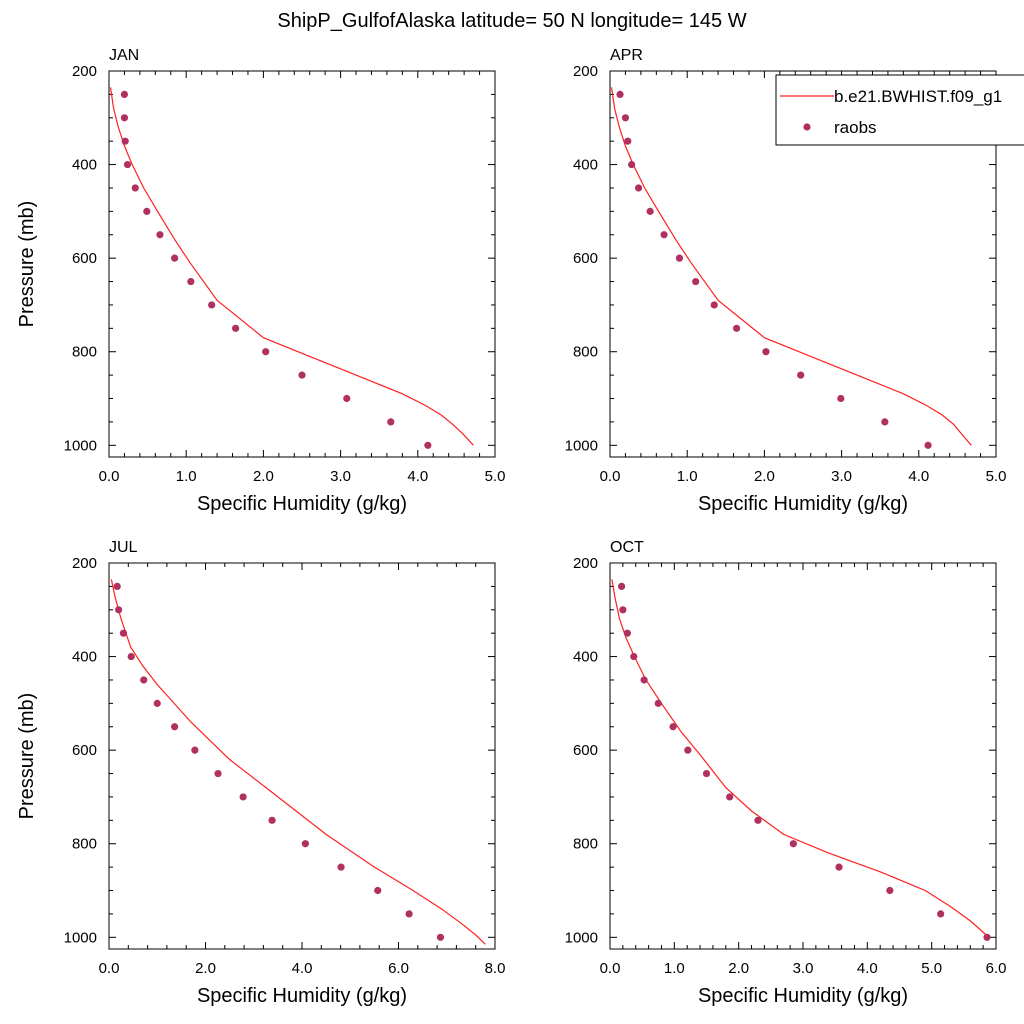 This screenshot has height=1024, width=1024. Describe the element at coordinates (124, 55) in the screenshot. I see `panel-month-label: JAN` at that location.